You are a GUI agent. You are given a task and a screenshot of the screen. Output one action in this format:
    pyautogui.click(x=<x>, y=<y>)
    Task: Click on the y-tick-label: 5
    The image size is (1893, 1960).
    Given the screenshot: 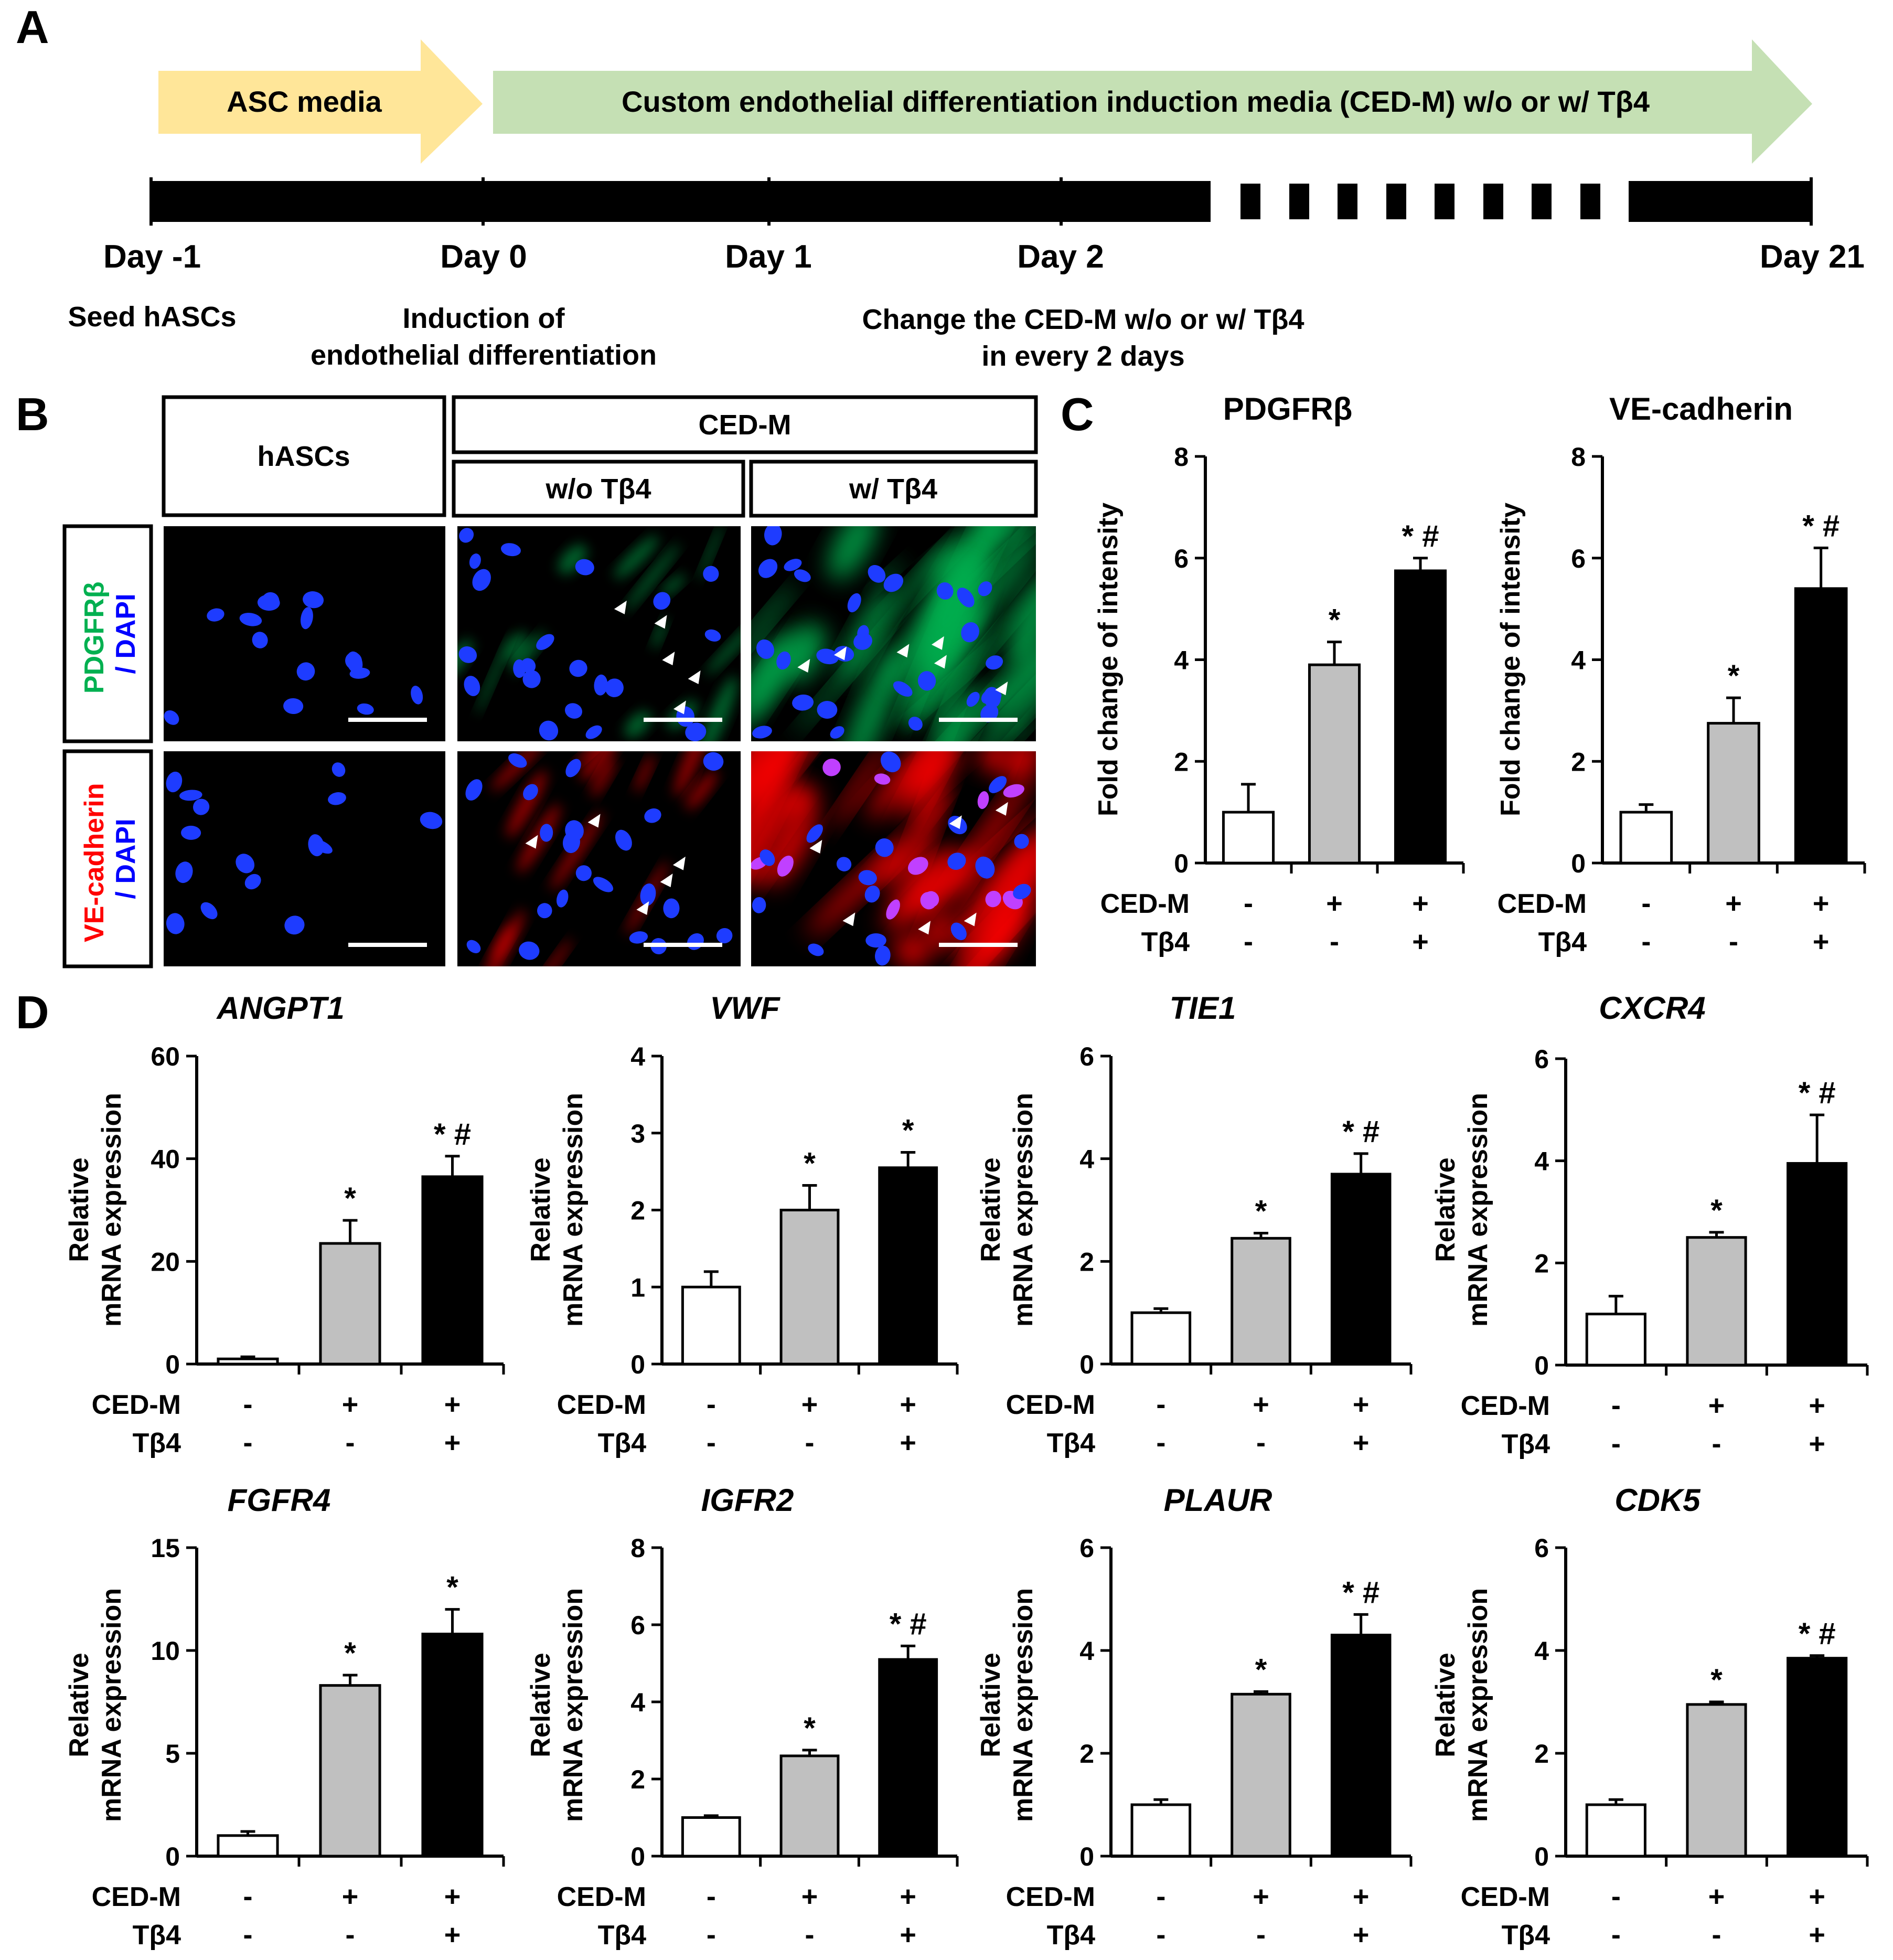 What is the action you would take?
    pyautogui.click(x=172, y=1754)
    